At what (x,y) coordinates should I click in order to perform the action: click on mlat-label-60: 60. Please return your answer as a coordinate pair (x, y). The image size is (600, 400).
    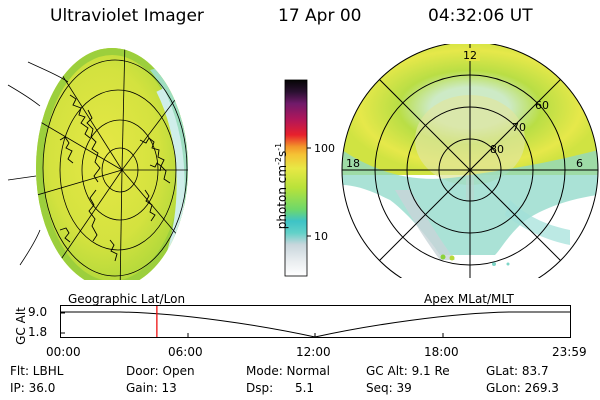
    Looking at the image, I should click on (542, 105).